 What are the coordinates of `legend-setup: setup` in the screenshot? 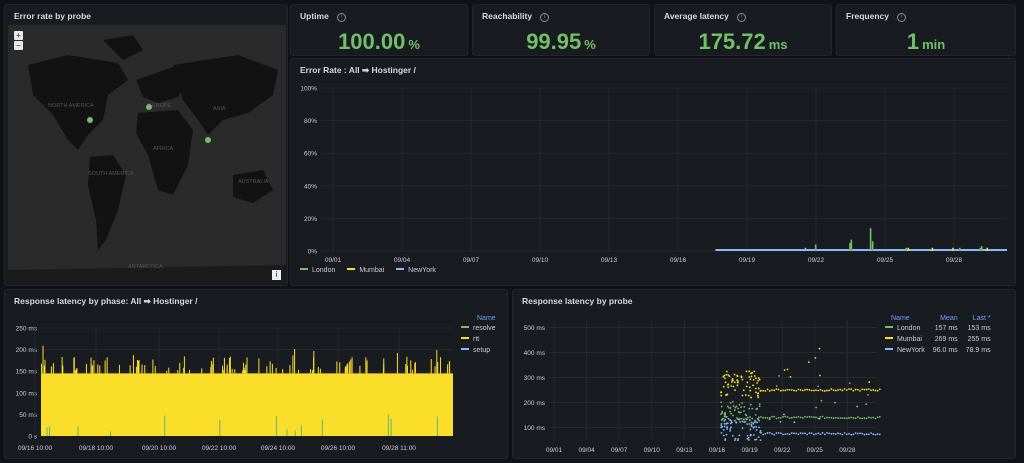 It's located at (478, 350).